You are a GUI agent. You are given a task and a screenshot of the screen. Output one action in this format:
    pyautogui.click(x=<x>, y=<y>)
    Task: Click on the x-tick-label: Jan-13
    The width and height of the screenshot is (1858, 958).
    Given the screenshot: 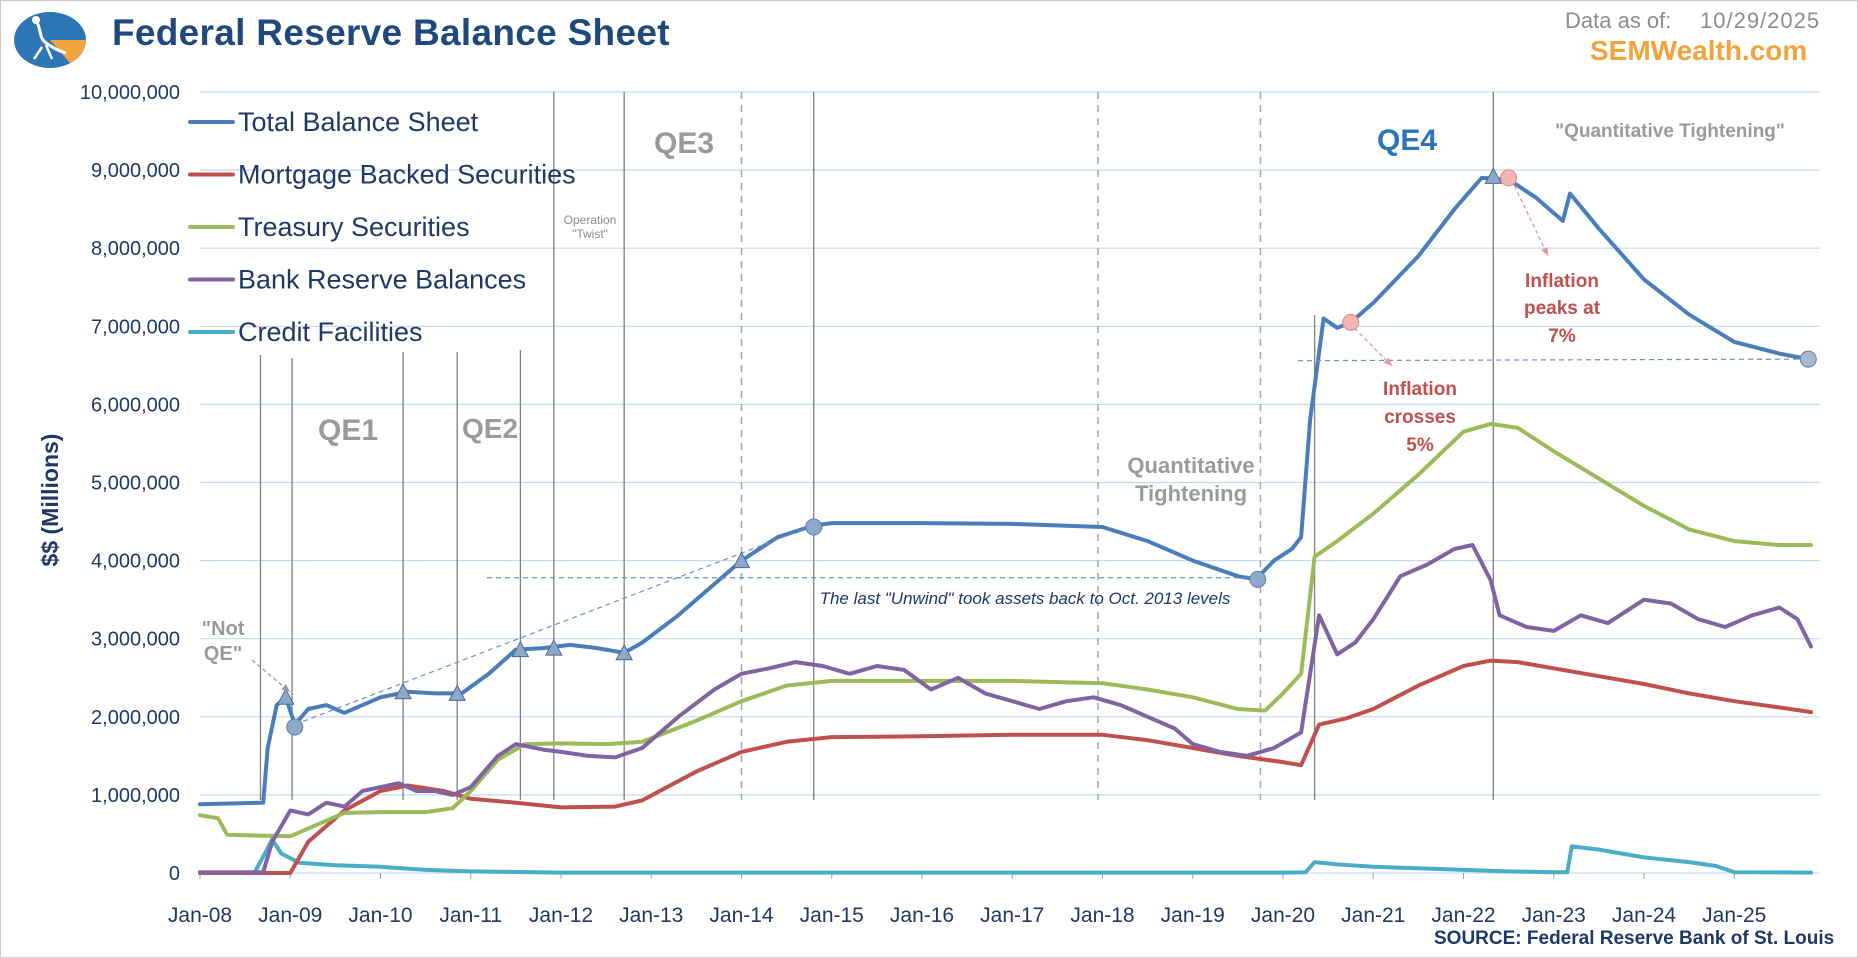 What is the action you would take?
    pyautogui.click(x=651, y=915)
    